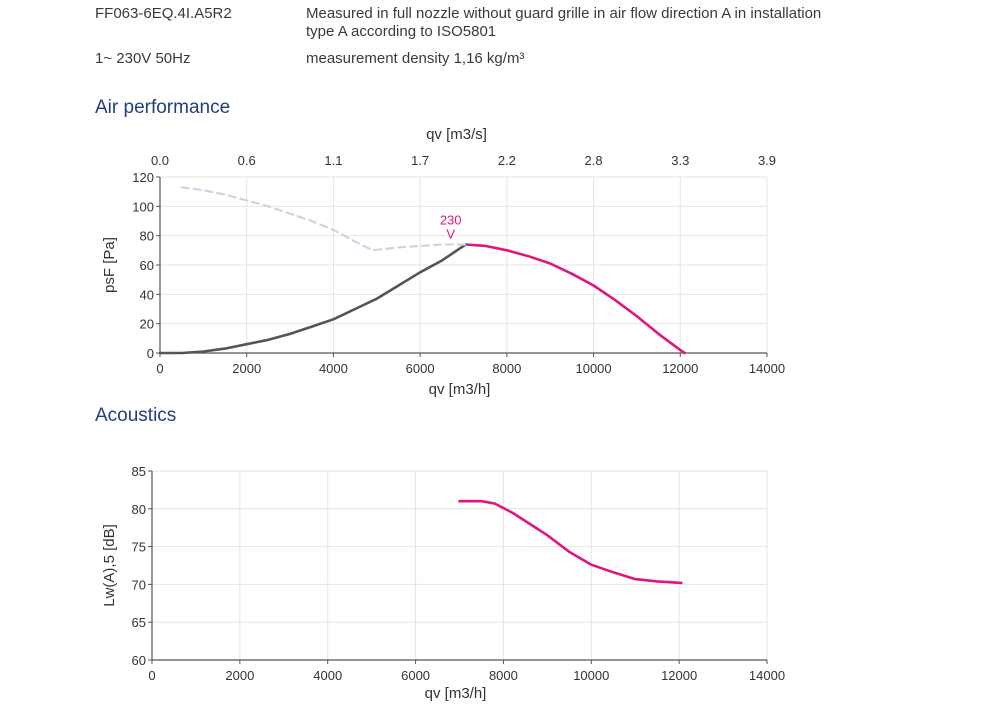 The image size is (1000, 708). I want to click on model-code: FF063-6EQ.4I.A5R2, so click(163, 13).